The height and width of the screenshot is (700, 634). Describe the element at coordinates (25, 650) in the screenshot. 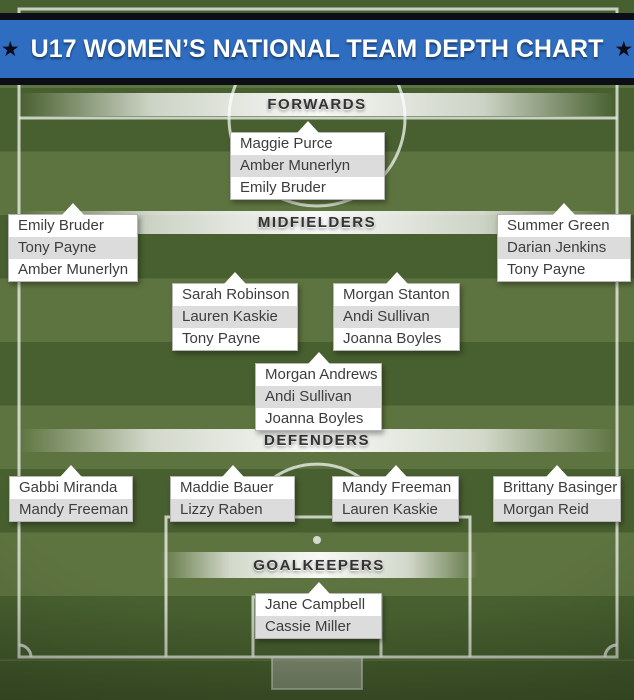

I see `corner-arc-left` at that location.